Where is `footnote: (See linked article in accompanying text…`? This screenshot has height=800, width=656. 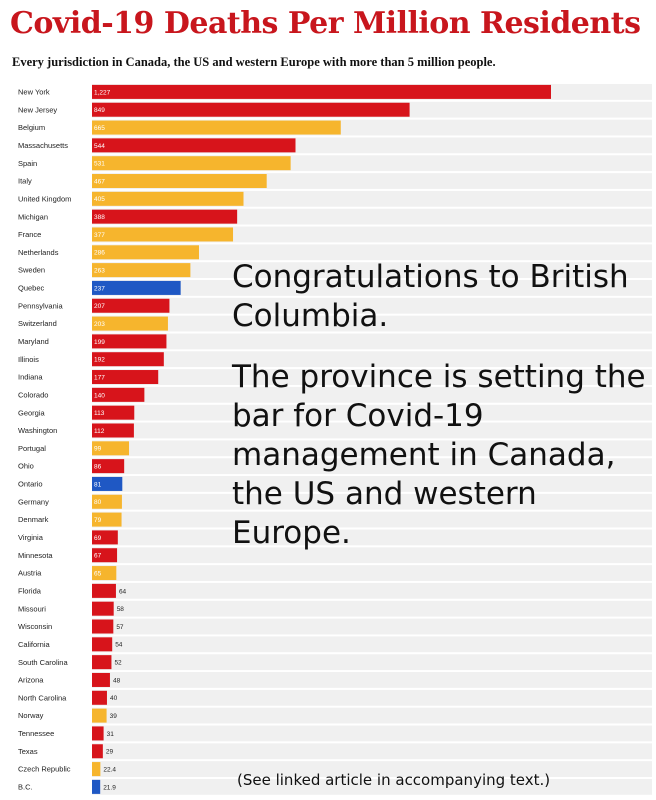 footnote: (See linked article in accompanying text… is located at coordinates (394, 780).